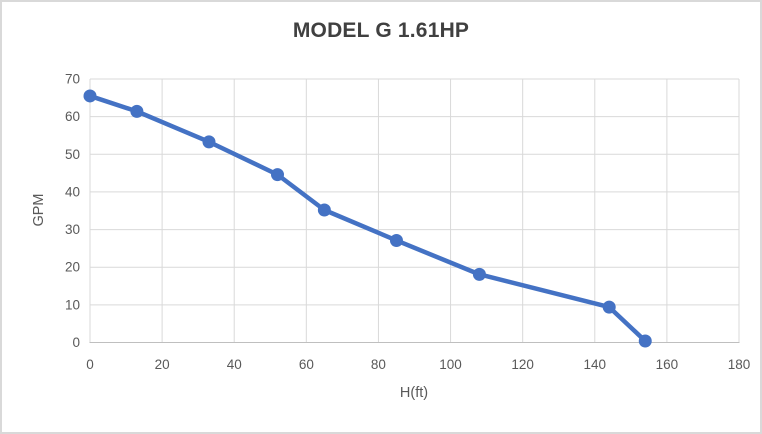 The height and width of the screenshot is (434, 762). Describe the element at coordinates (450, 364) in the screenshot. I see `x-tick-label: 100` at that location.